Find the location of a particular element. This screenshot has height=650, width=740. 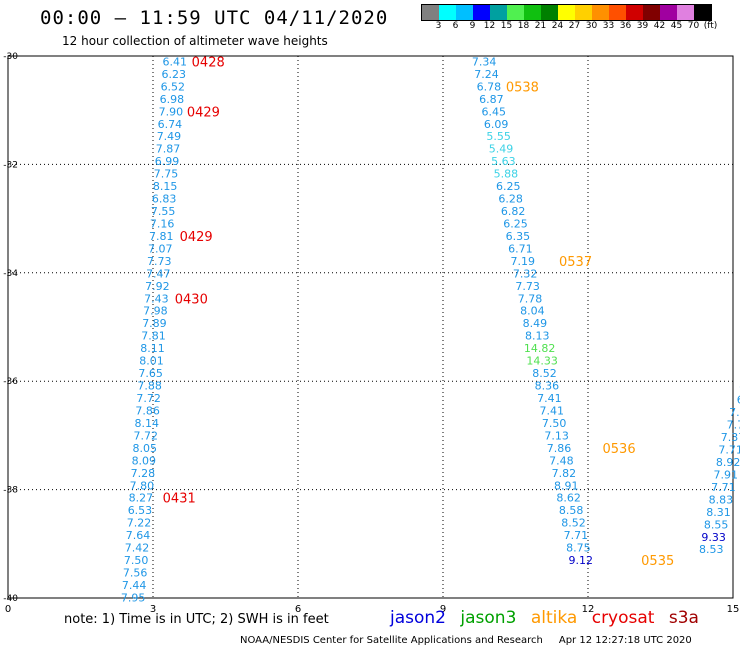

swh-value-altika: 7.41 is located at coordinates (549, 398).